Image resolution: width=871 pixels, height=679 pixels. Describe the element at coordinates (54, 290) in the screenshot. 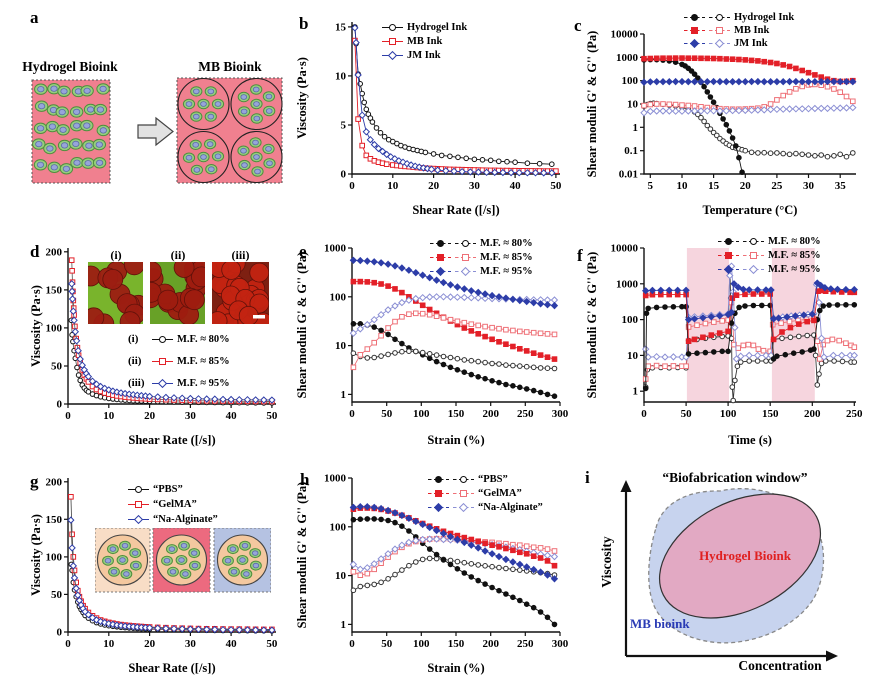

I see `y-tick-label: 150` at that location.